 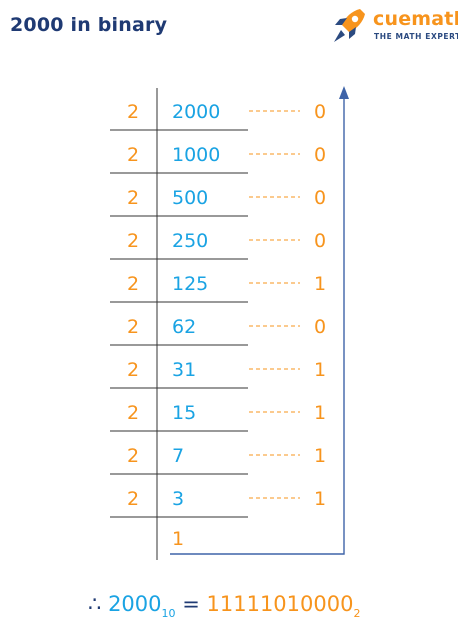 What do you see at coordinates (178, 539) in the screenshot?
I see `final-quotient: 1` at bounding box center [178, 539].